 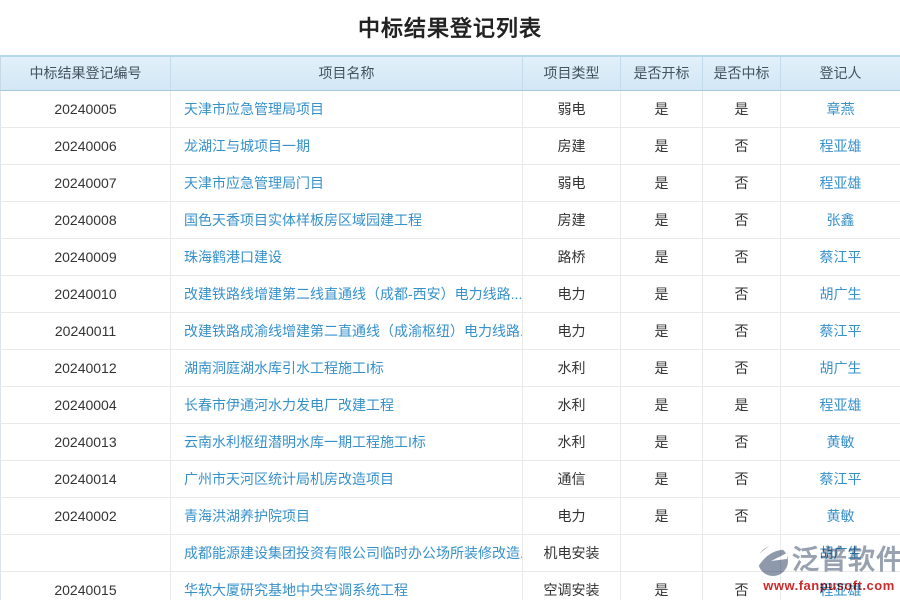 I want to click on table-row: 20240014 广州市天河区统计局机房改造项目 通信 是 否 蔡江平, so click(x=450, y=478).